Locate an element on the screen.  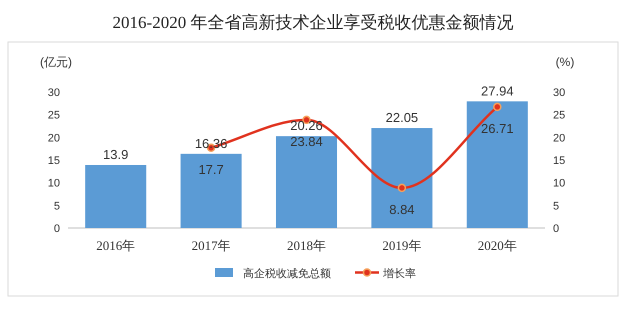
legend-label: 增长率 is located at coordinates (399, 273).